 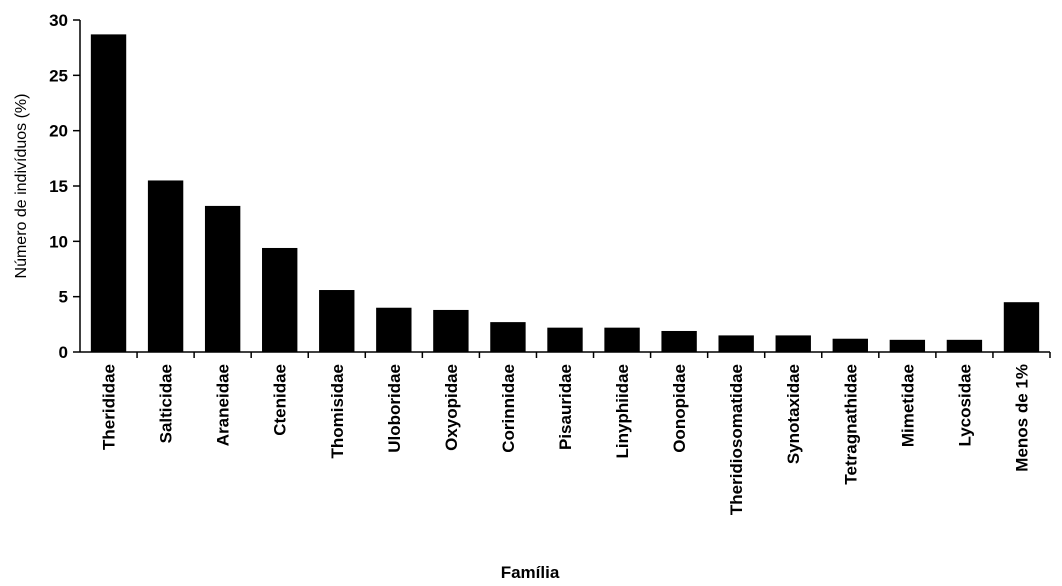 I want to click on x-tick-label: Theridiosomatidae, so click(x=736, y=439).